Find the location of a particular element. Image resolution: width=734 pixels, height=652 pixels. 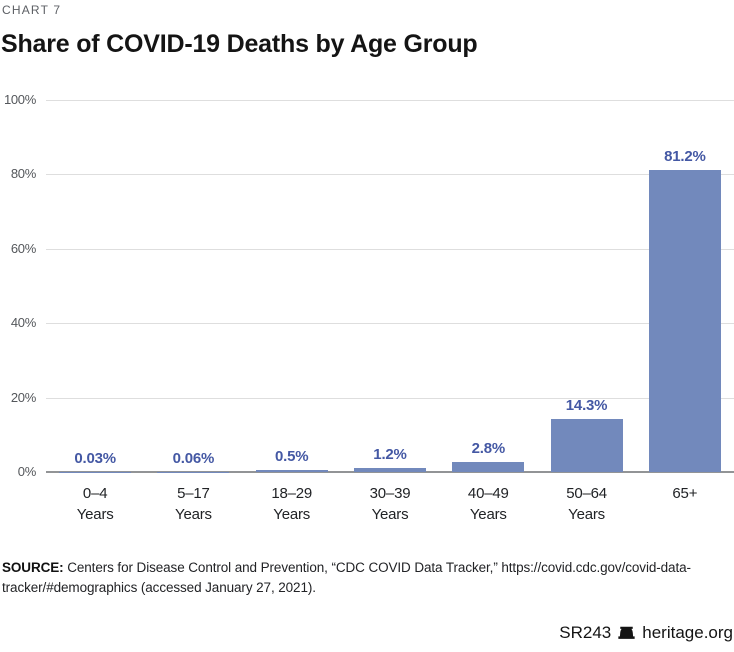

y-axis-tick-label: 0% is located at coordinates (27, 471).